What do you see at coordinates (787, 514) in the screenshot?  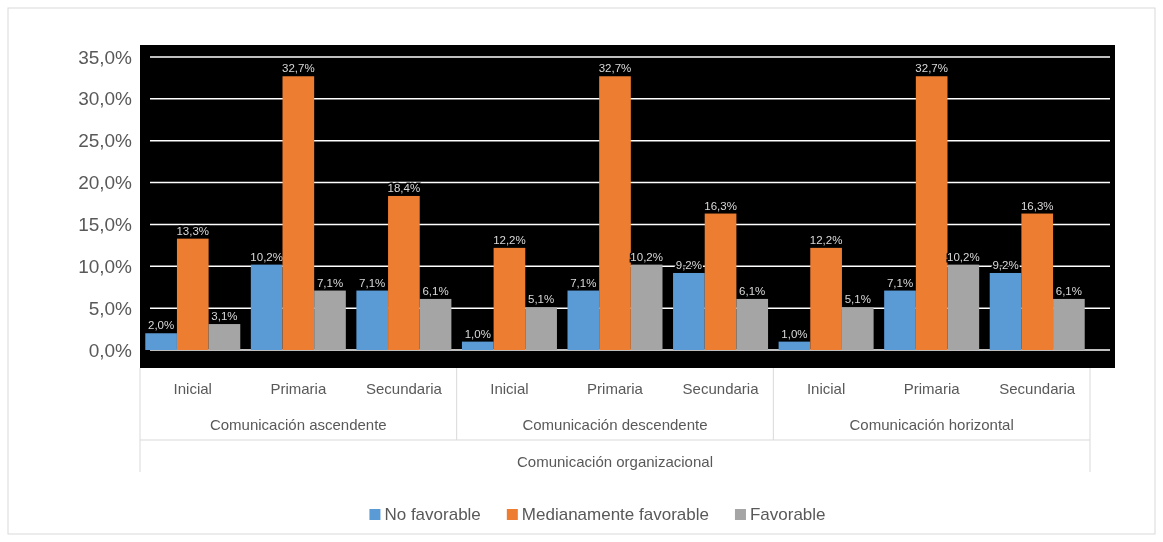 I see `legend-label: Favorable` at bounding box center [787, 514].